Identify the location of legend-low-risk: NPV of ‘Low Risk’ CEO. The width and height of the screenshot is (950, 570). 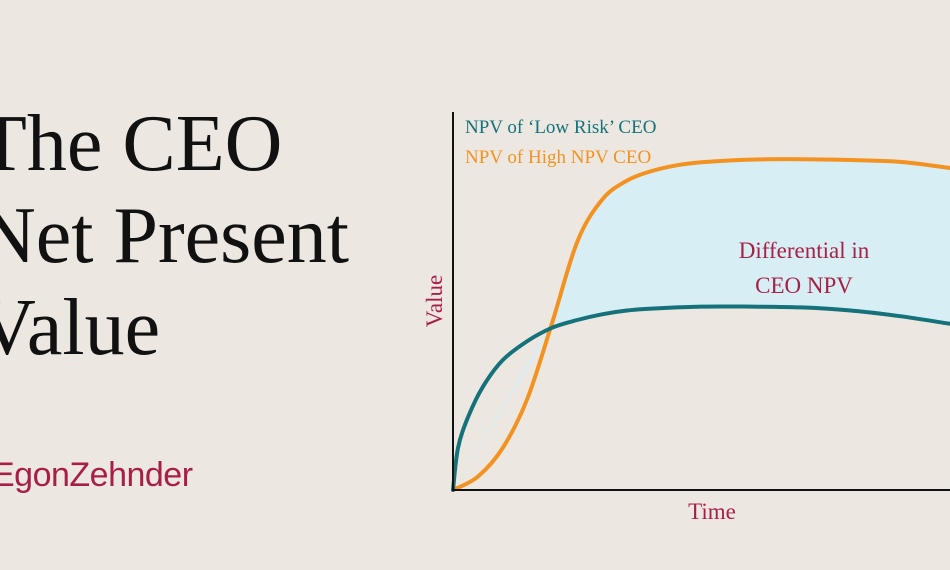
(560, 127).